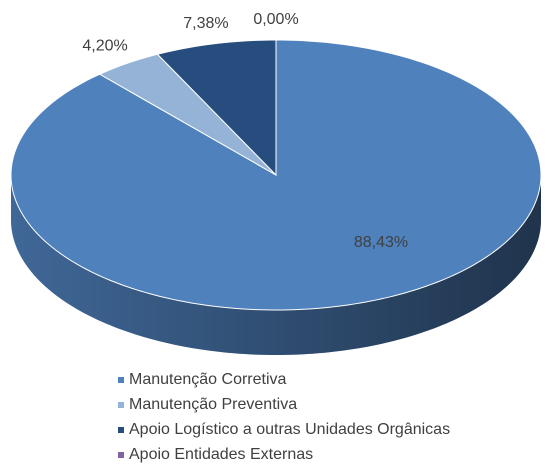 This screenshot has width=551, height=472. Describe the element at coordinates (221, 454) in the screenshot. I see `legend-label: Apoio Entidades Externas` at that location.